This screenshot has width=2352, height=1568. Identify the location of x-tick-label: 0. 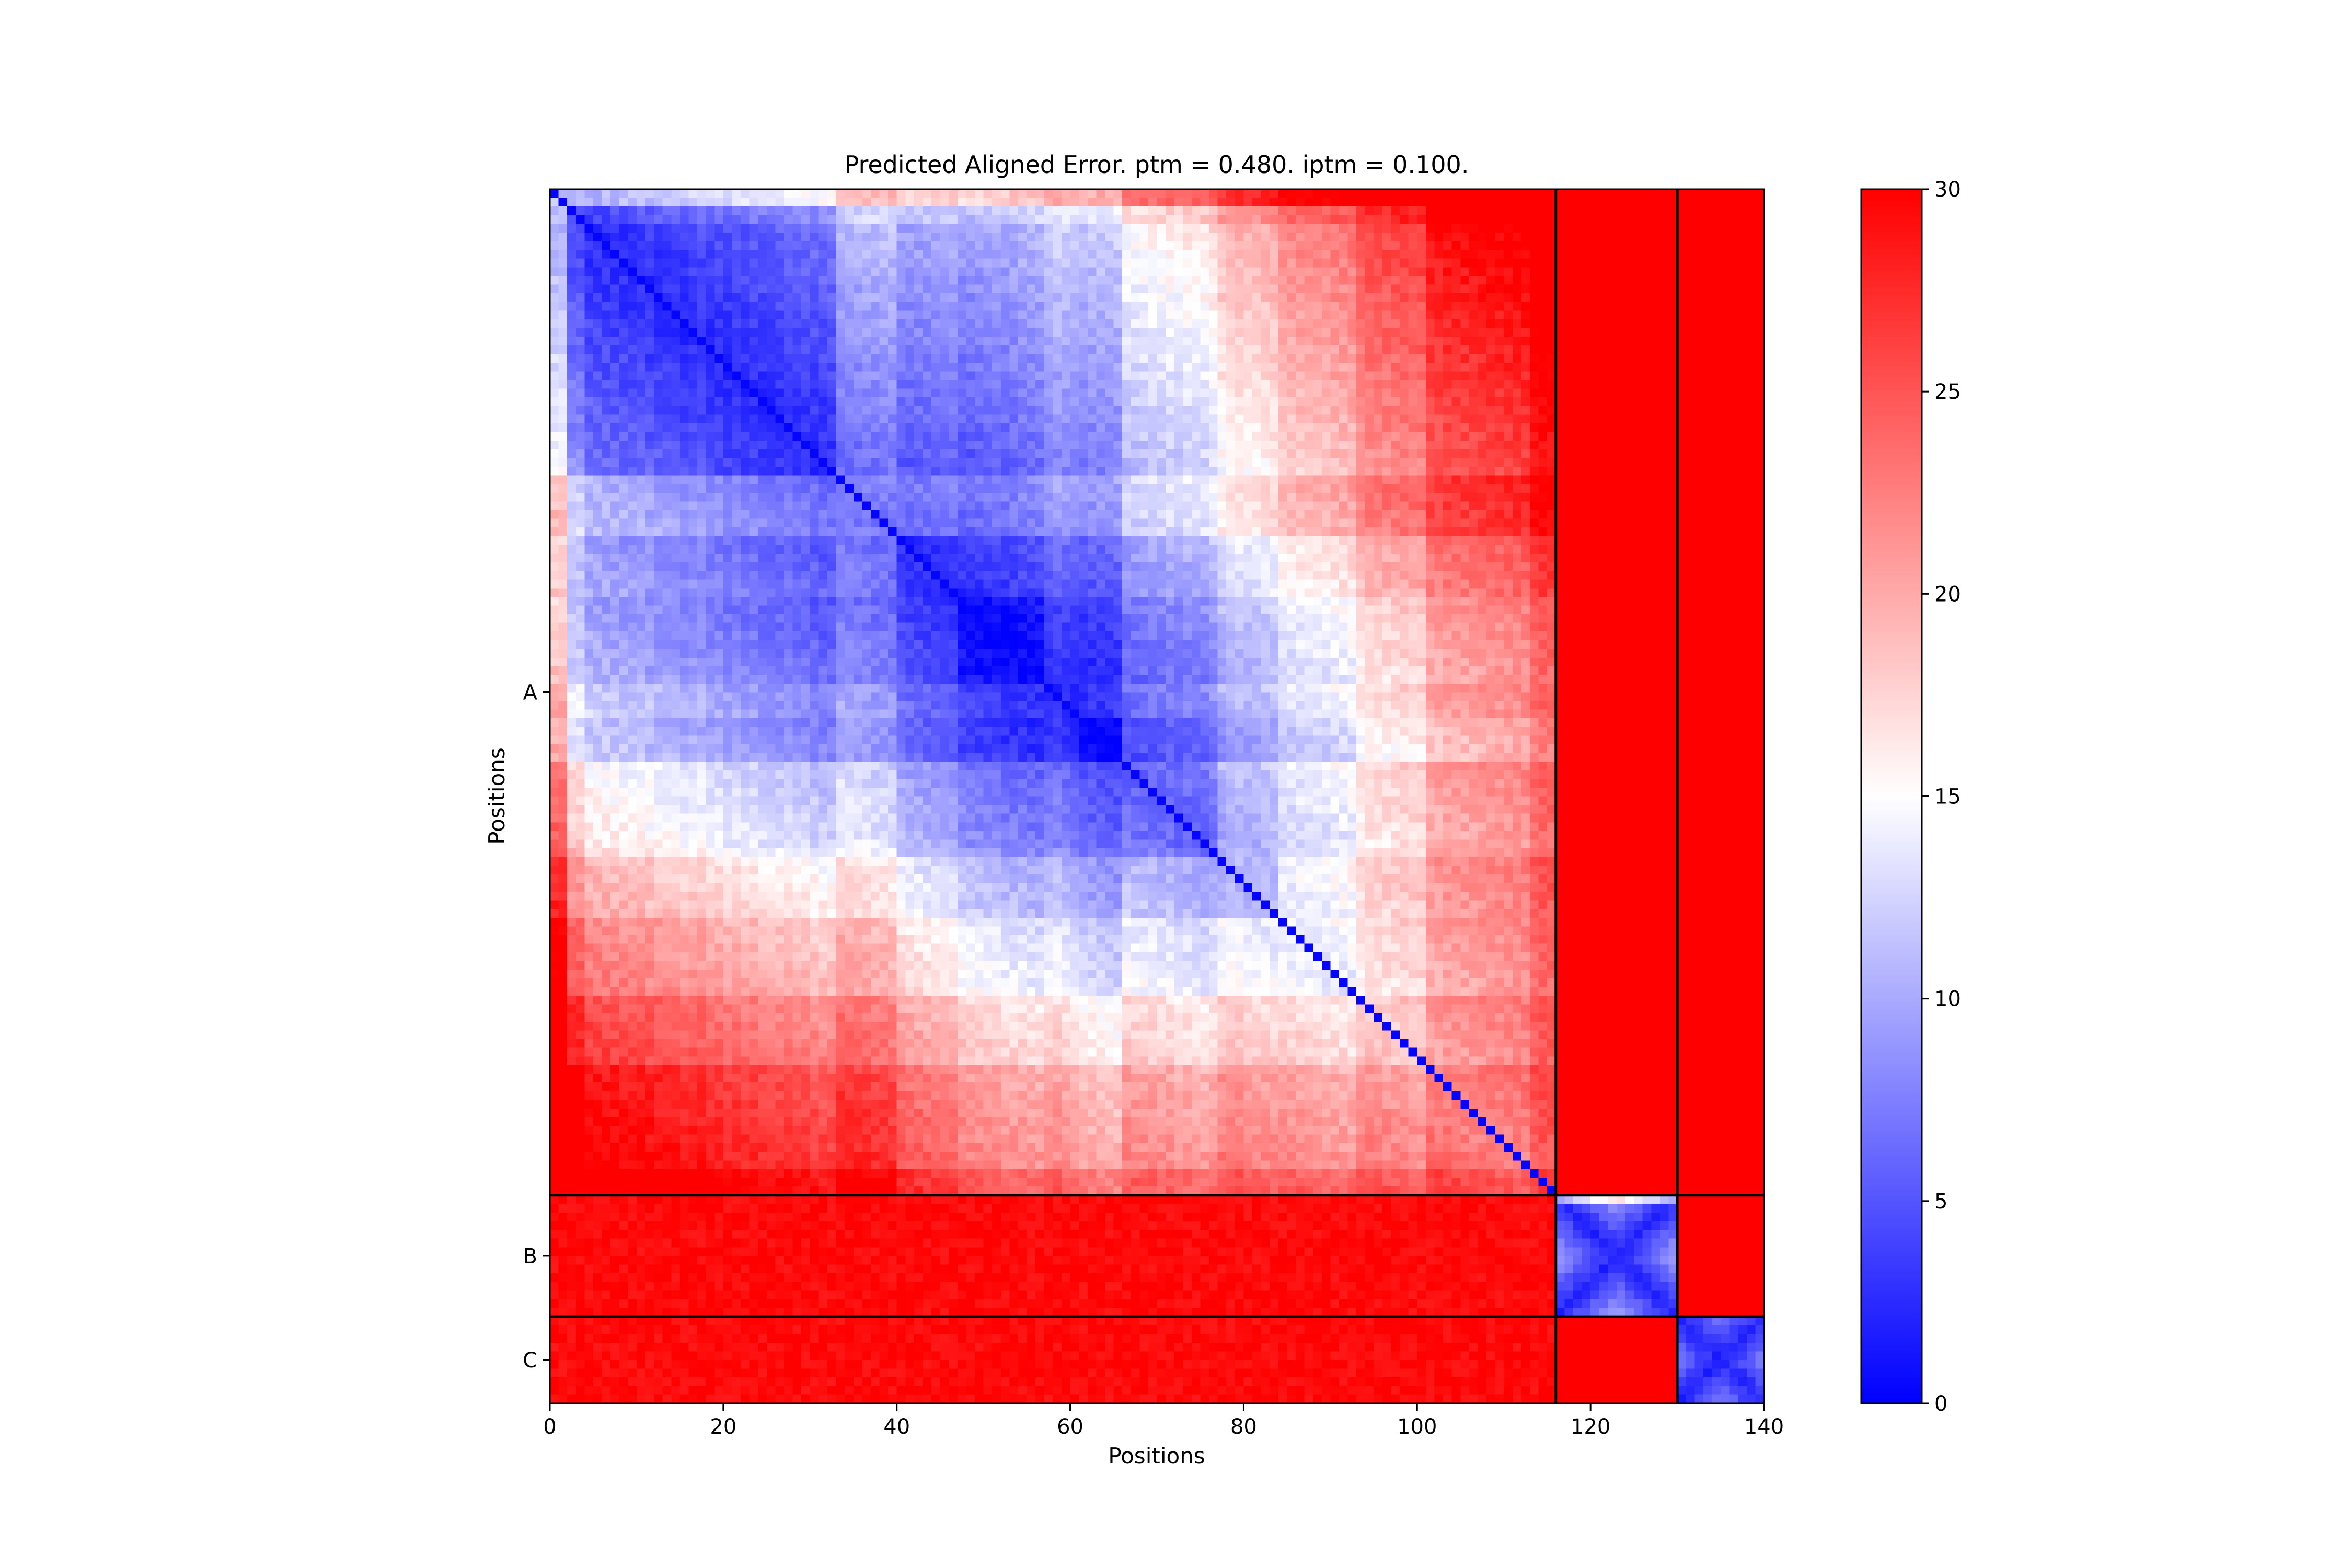
(549, 1427).